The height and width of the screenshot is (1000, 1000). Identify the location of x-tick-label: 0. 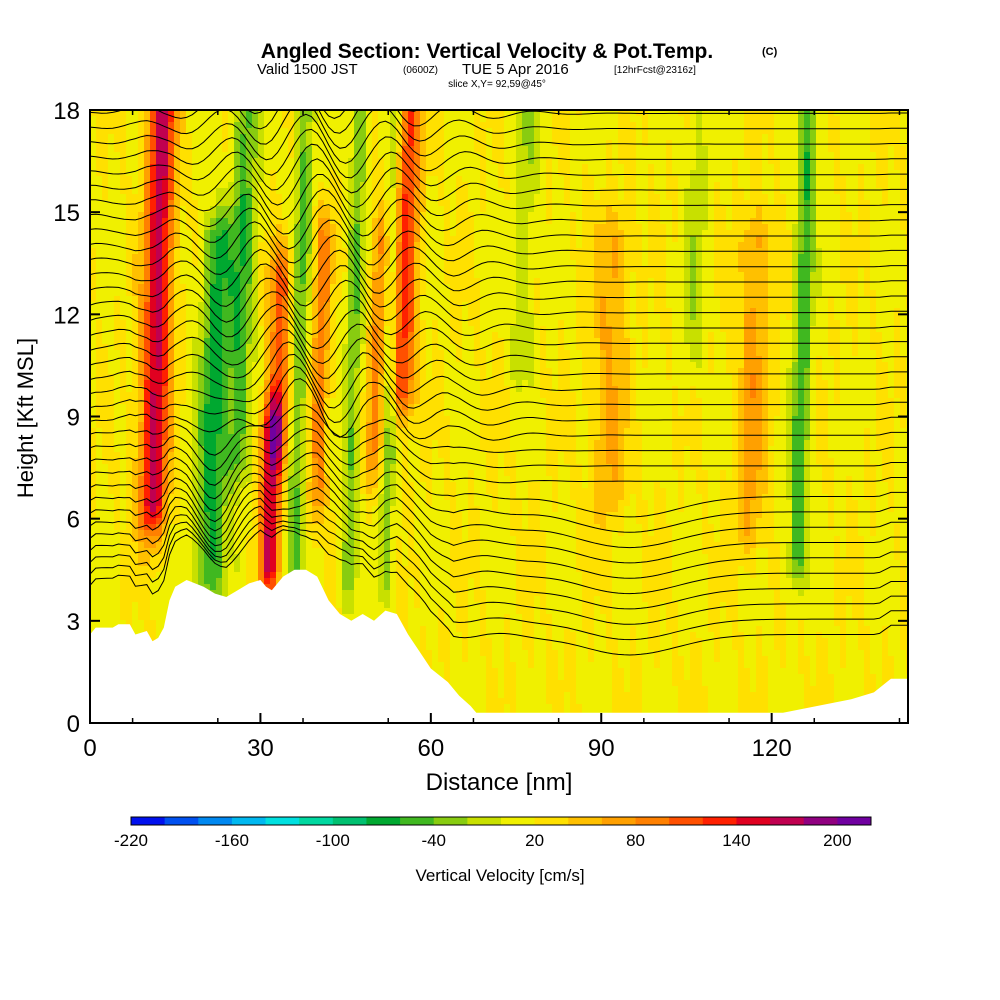
(89, 748).